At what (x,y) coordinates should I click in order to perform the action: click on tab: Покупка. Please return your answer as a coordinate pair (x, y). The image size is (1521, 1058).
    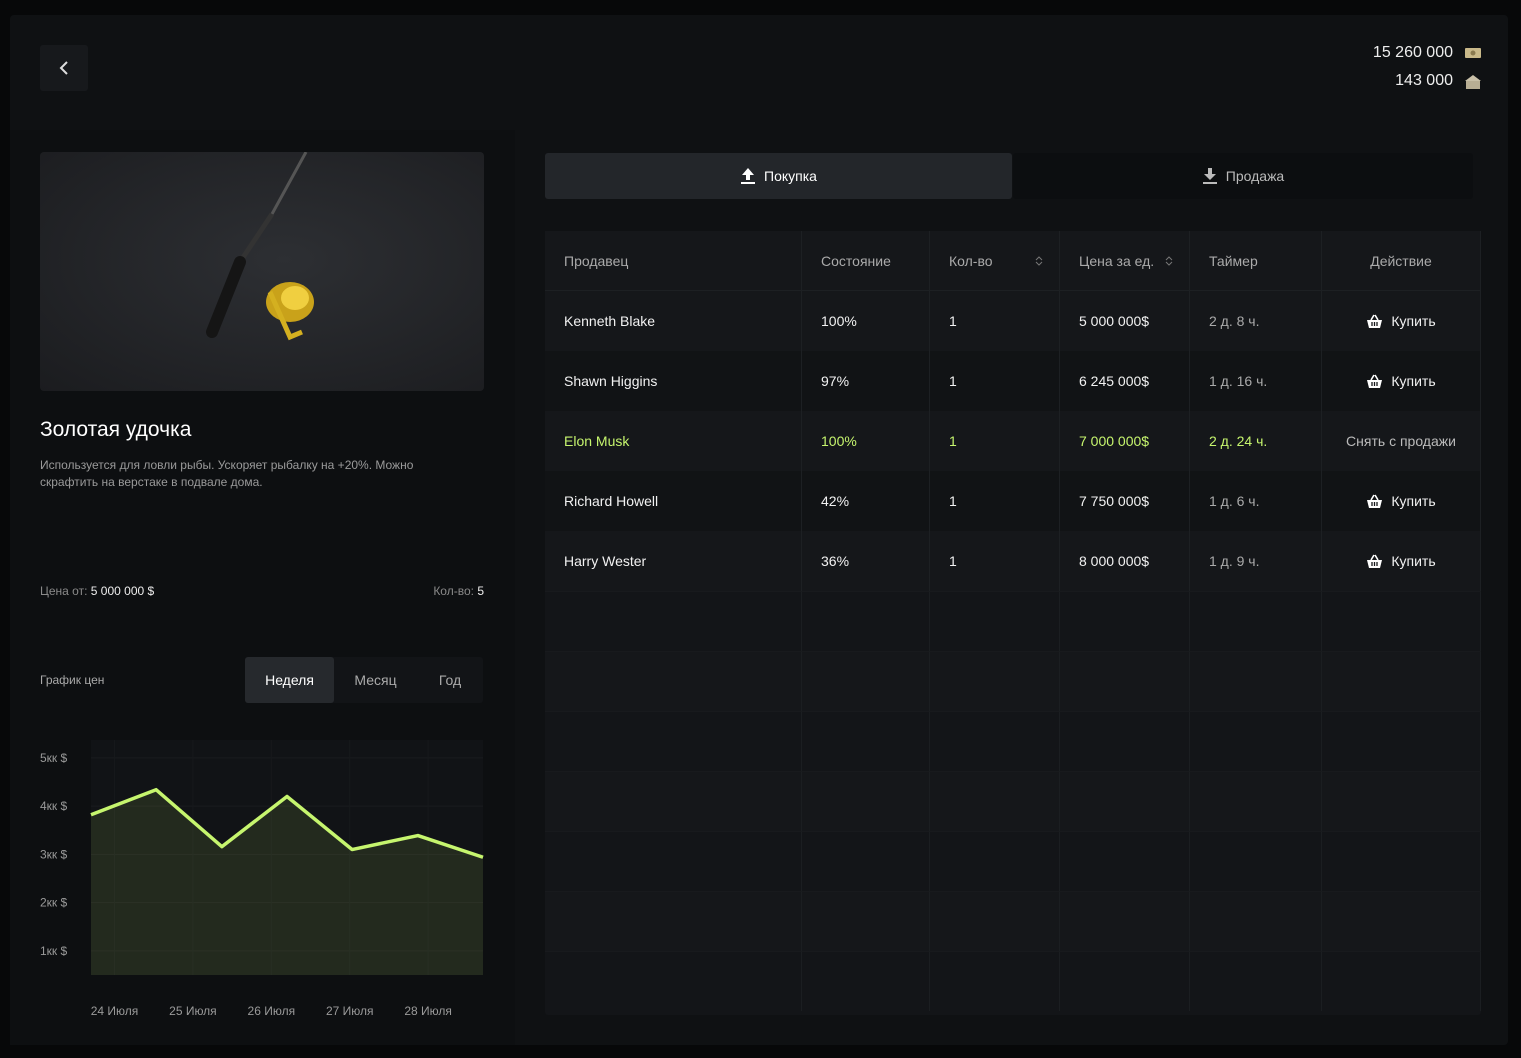
    Looking at the image, I should click on (778, 176).